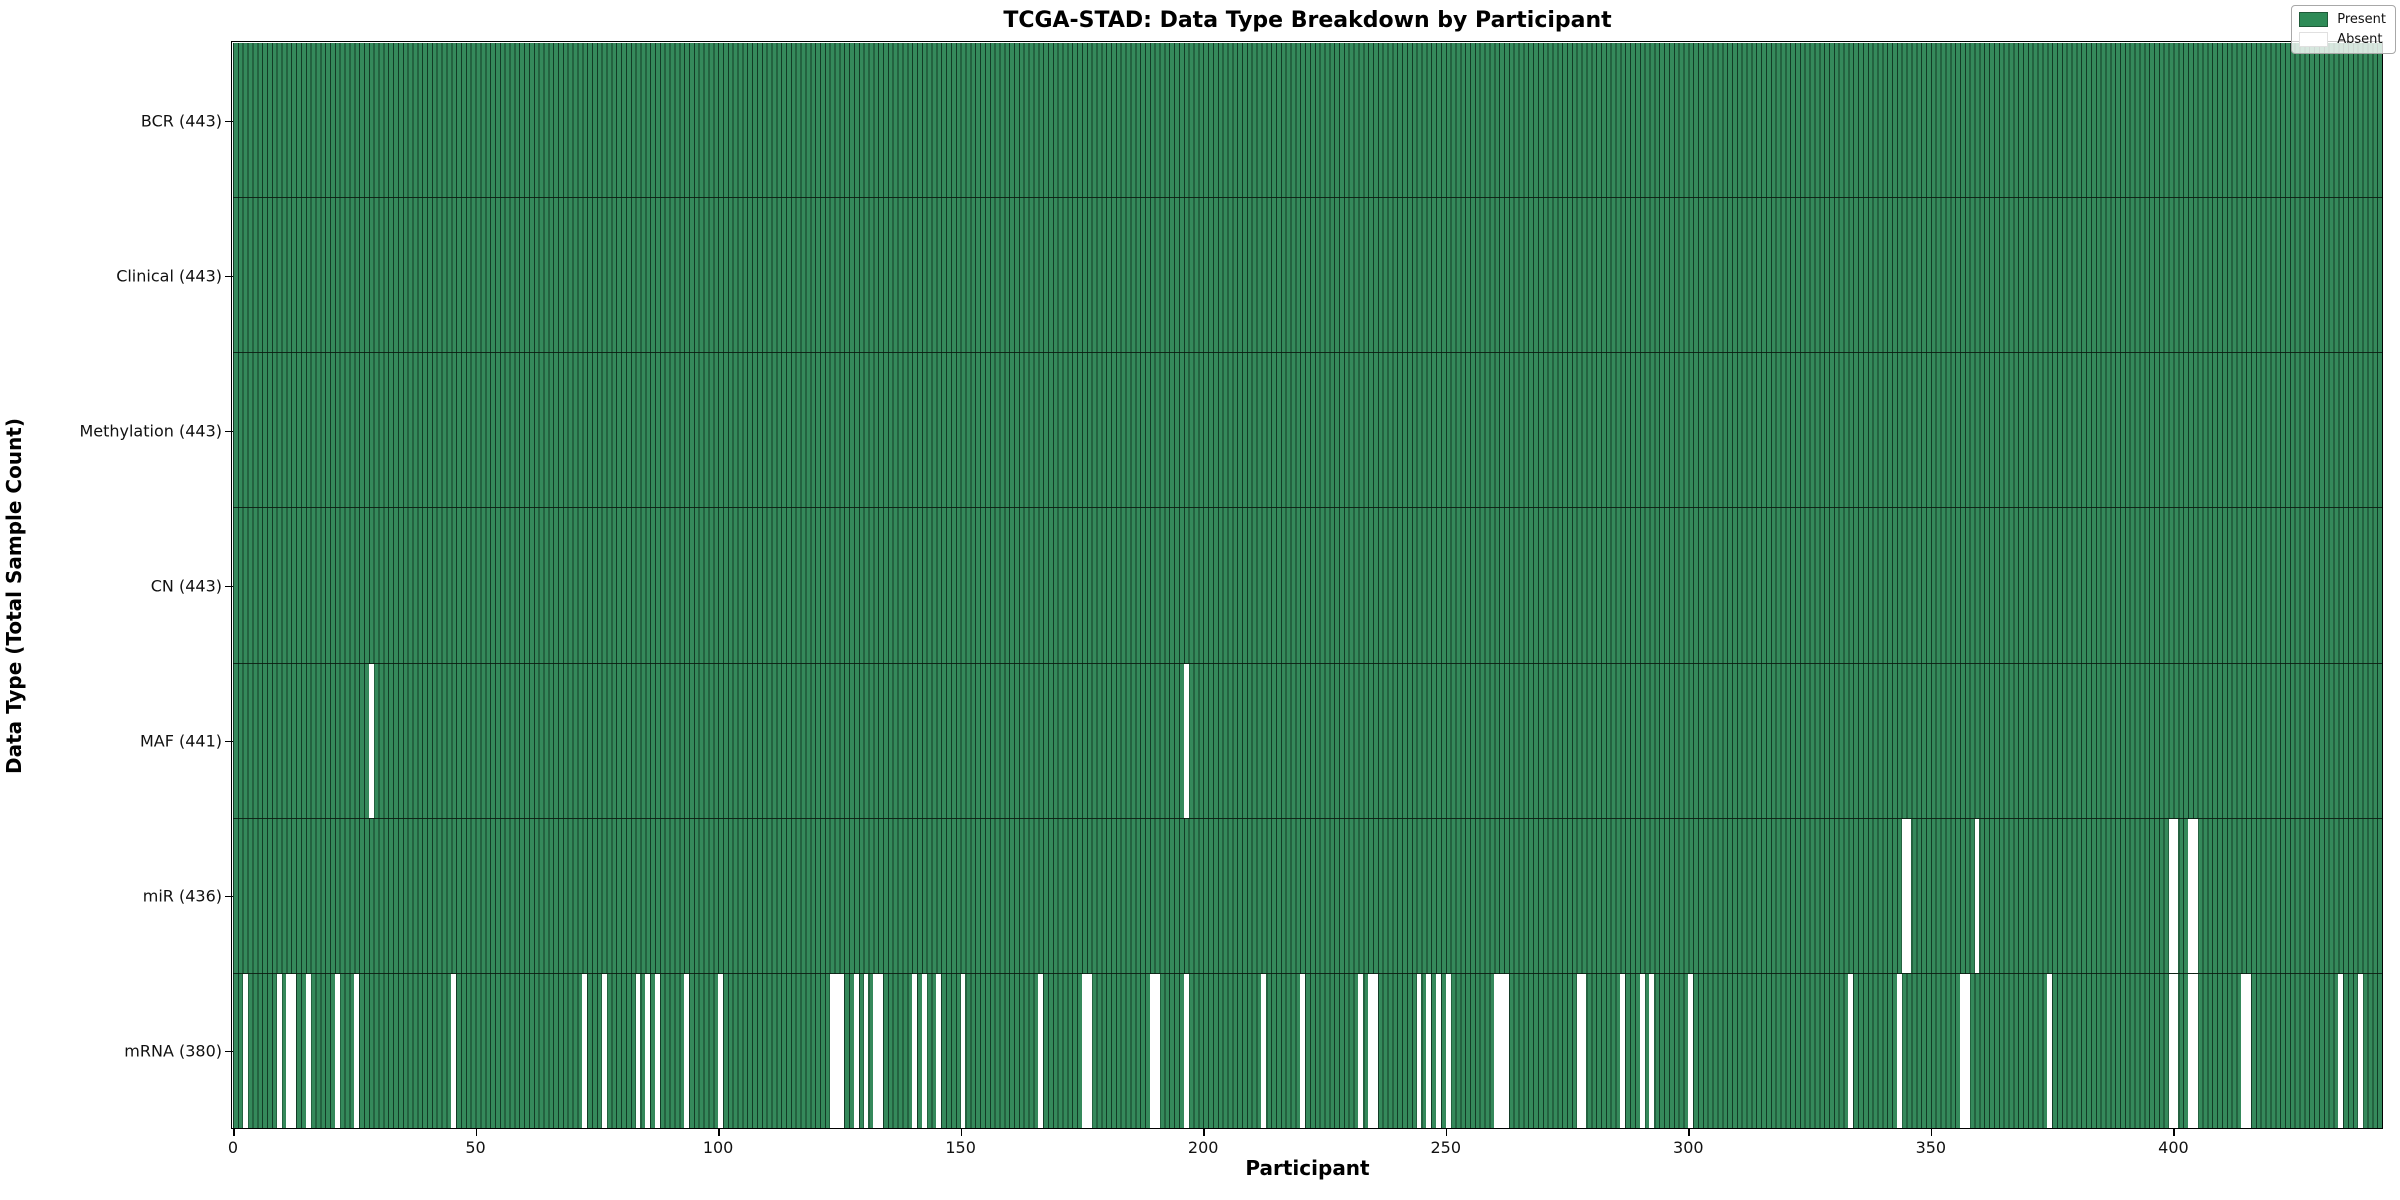 This screenshot has width=2400, height=1200. What do you see at coordinates (1307, 431) in the screenshot?
I see `heatmap-row-methylation` at bounding box center [1307, 431].